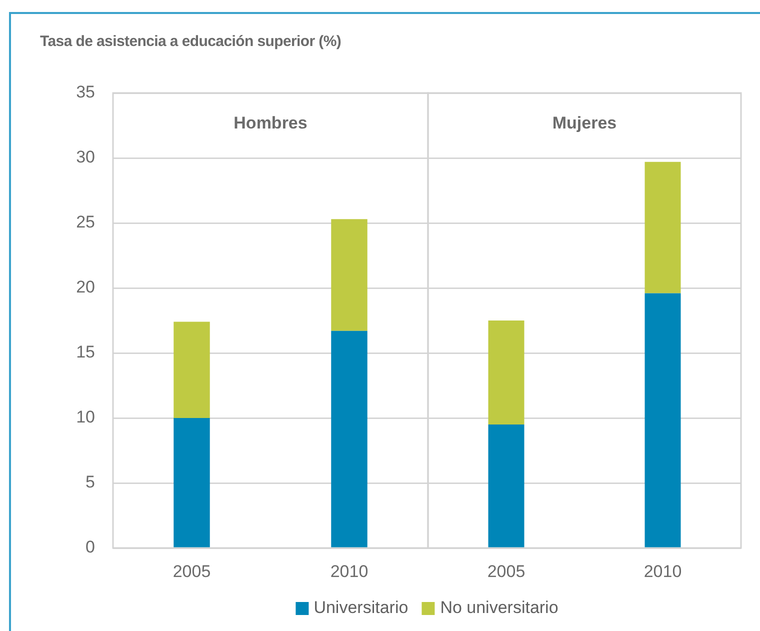 This screenshot has height=631, width=760. Describe the element at coordinates (85, 352) in the screenshot. I see `y-tick-label: 15` at that location.